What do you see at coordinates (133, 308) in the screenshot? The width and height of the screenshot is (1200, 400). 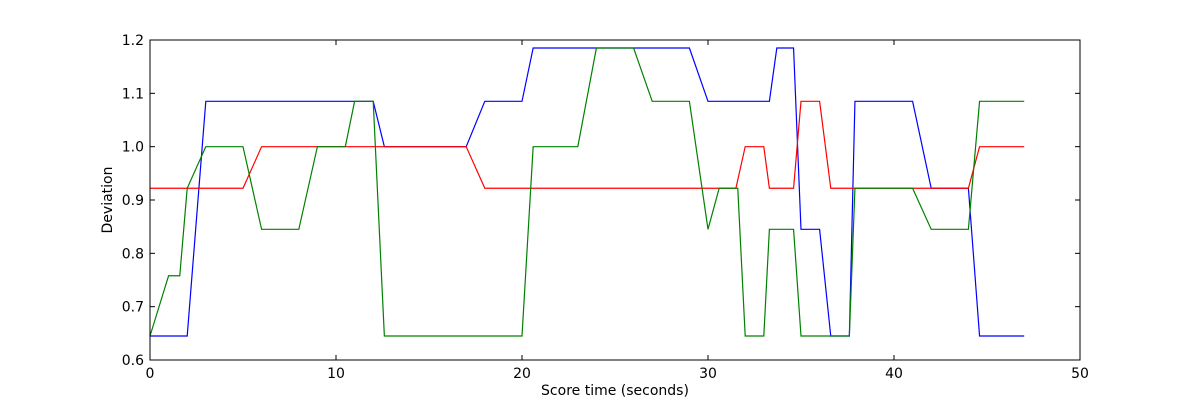 I see `y-tick-label: 0.7` at bounding box center [133, 308].